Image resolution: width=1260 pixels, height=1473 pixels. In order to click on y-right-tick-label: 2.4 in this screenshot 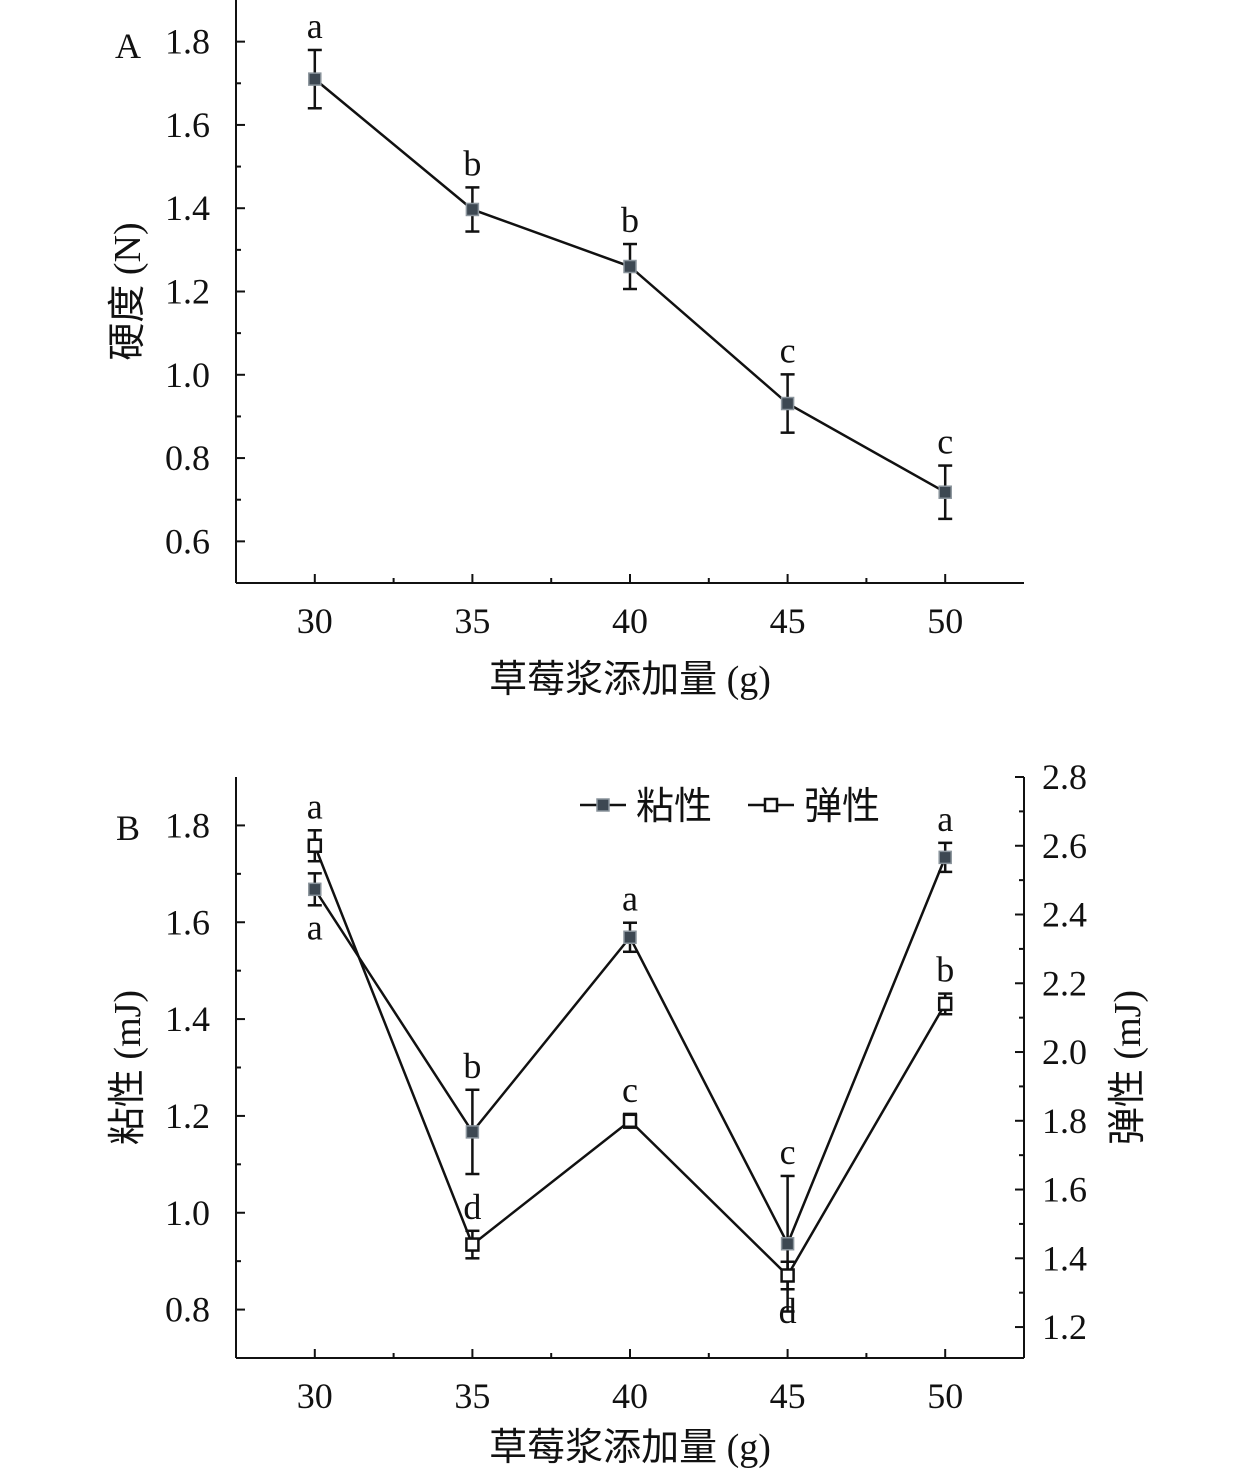, I will do `click(1064, 915)`.